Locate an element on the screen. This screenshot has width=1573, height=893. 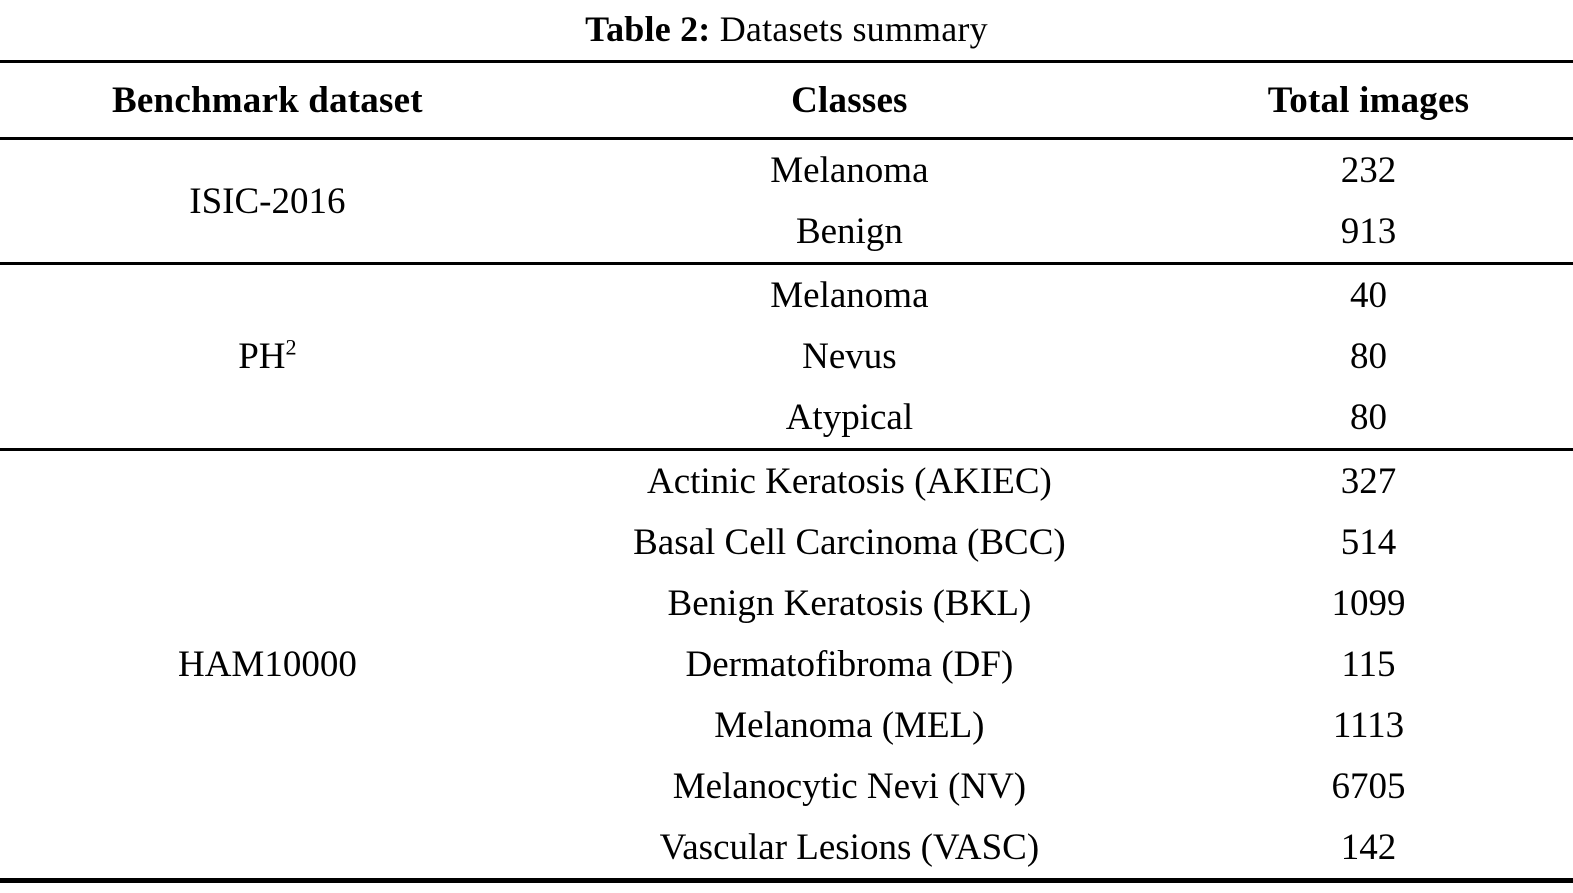
table-row: Melanoma (MEL) 1113 is located at coordinates (786, 725).